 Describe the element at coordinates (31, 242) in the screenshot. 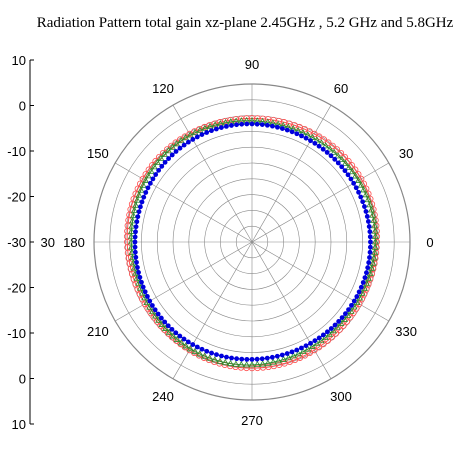

I see `radial-axis: 10 0 -10 -20 -30 -20 -10 0 10 30` at that location.